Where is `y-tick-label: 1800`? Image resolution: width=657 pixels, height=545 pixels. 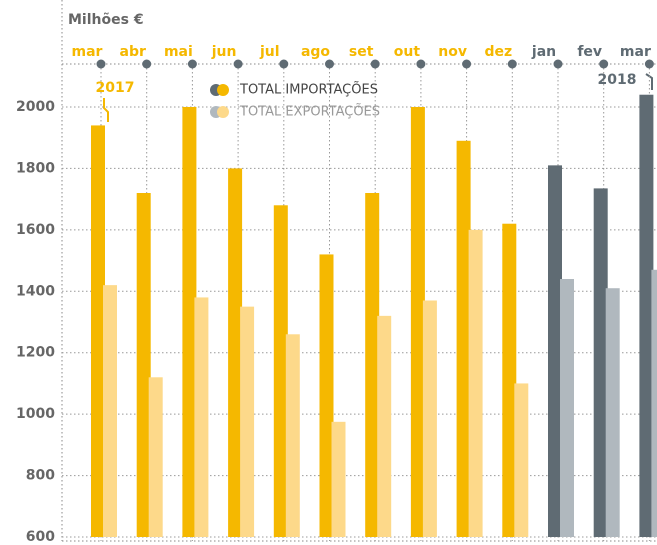
y-tick-label: 1800 is located at coordinates (35, 168).